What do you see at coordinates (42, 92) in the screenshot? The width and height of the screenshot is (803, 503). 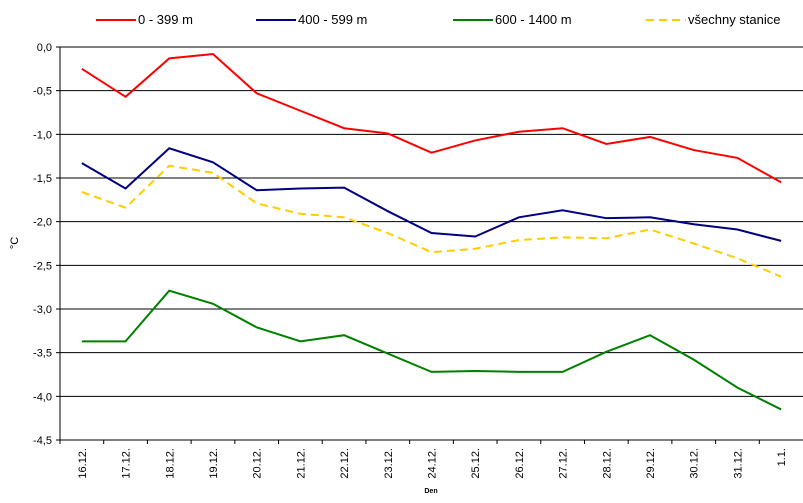 I see `y-tick-label: -0,5` at bounding box center [42, 92].